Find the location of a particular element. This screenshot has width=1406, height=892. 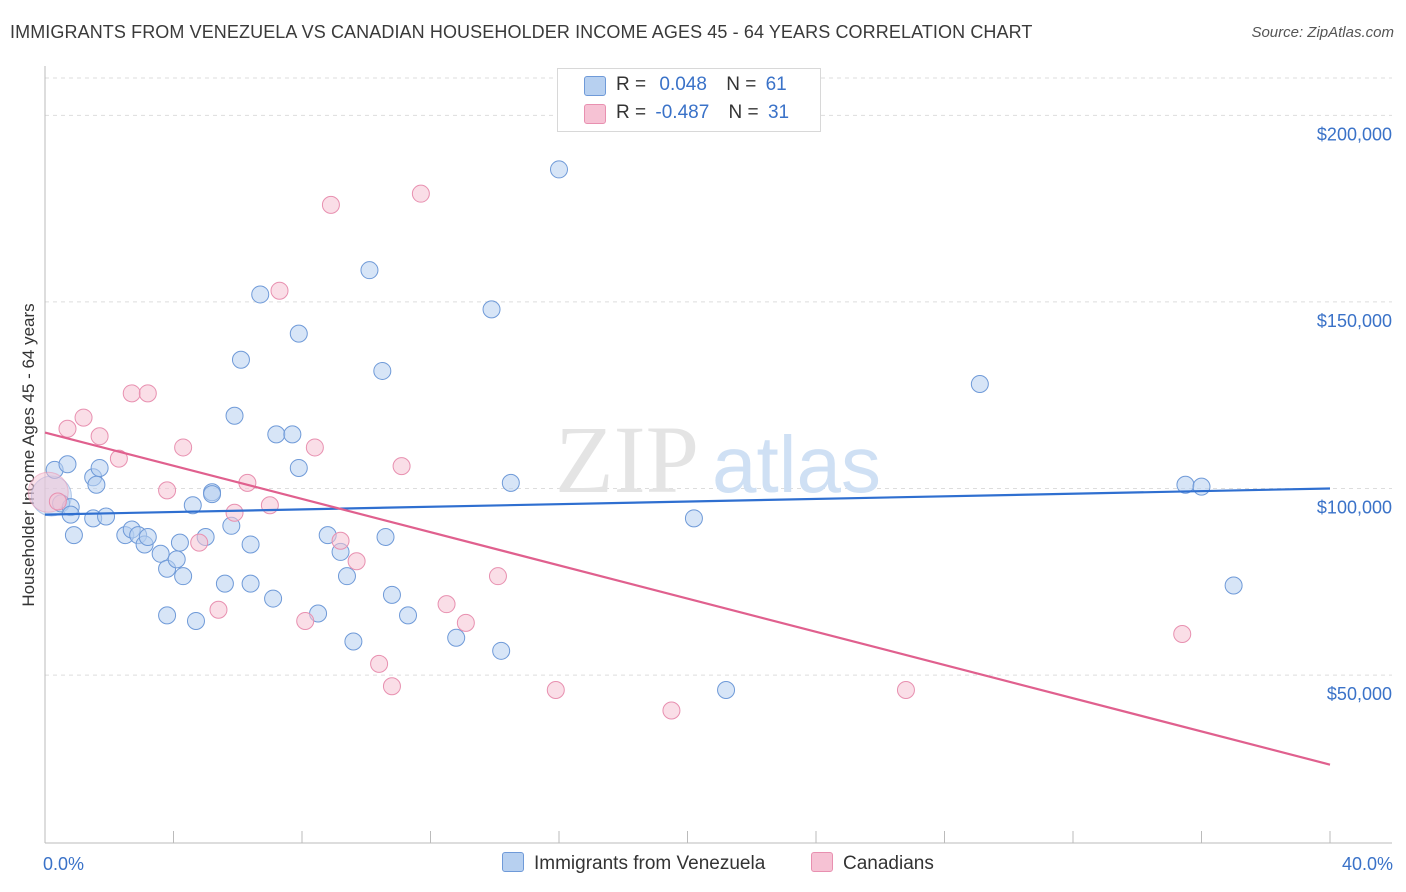

legend-r-value: -0.487 is located at coordinates (682, 112).